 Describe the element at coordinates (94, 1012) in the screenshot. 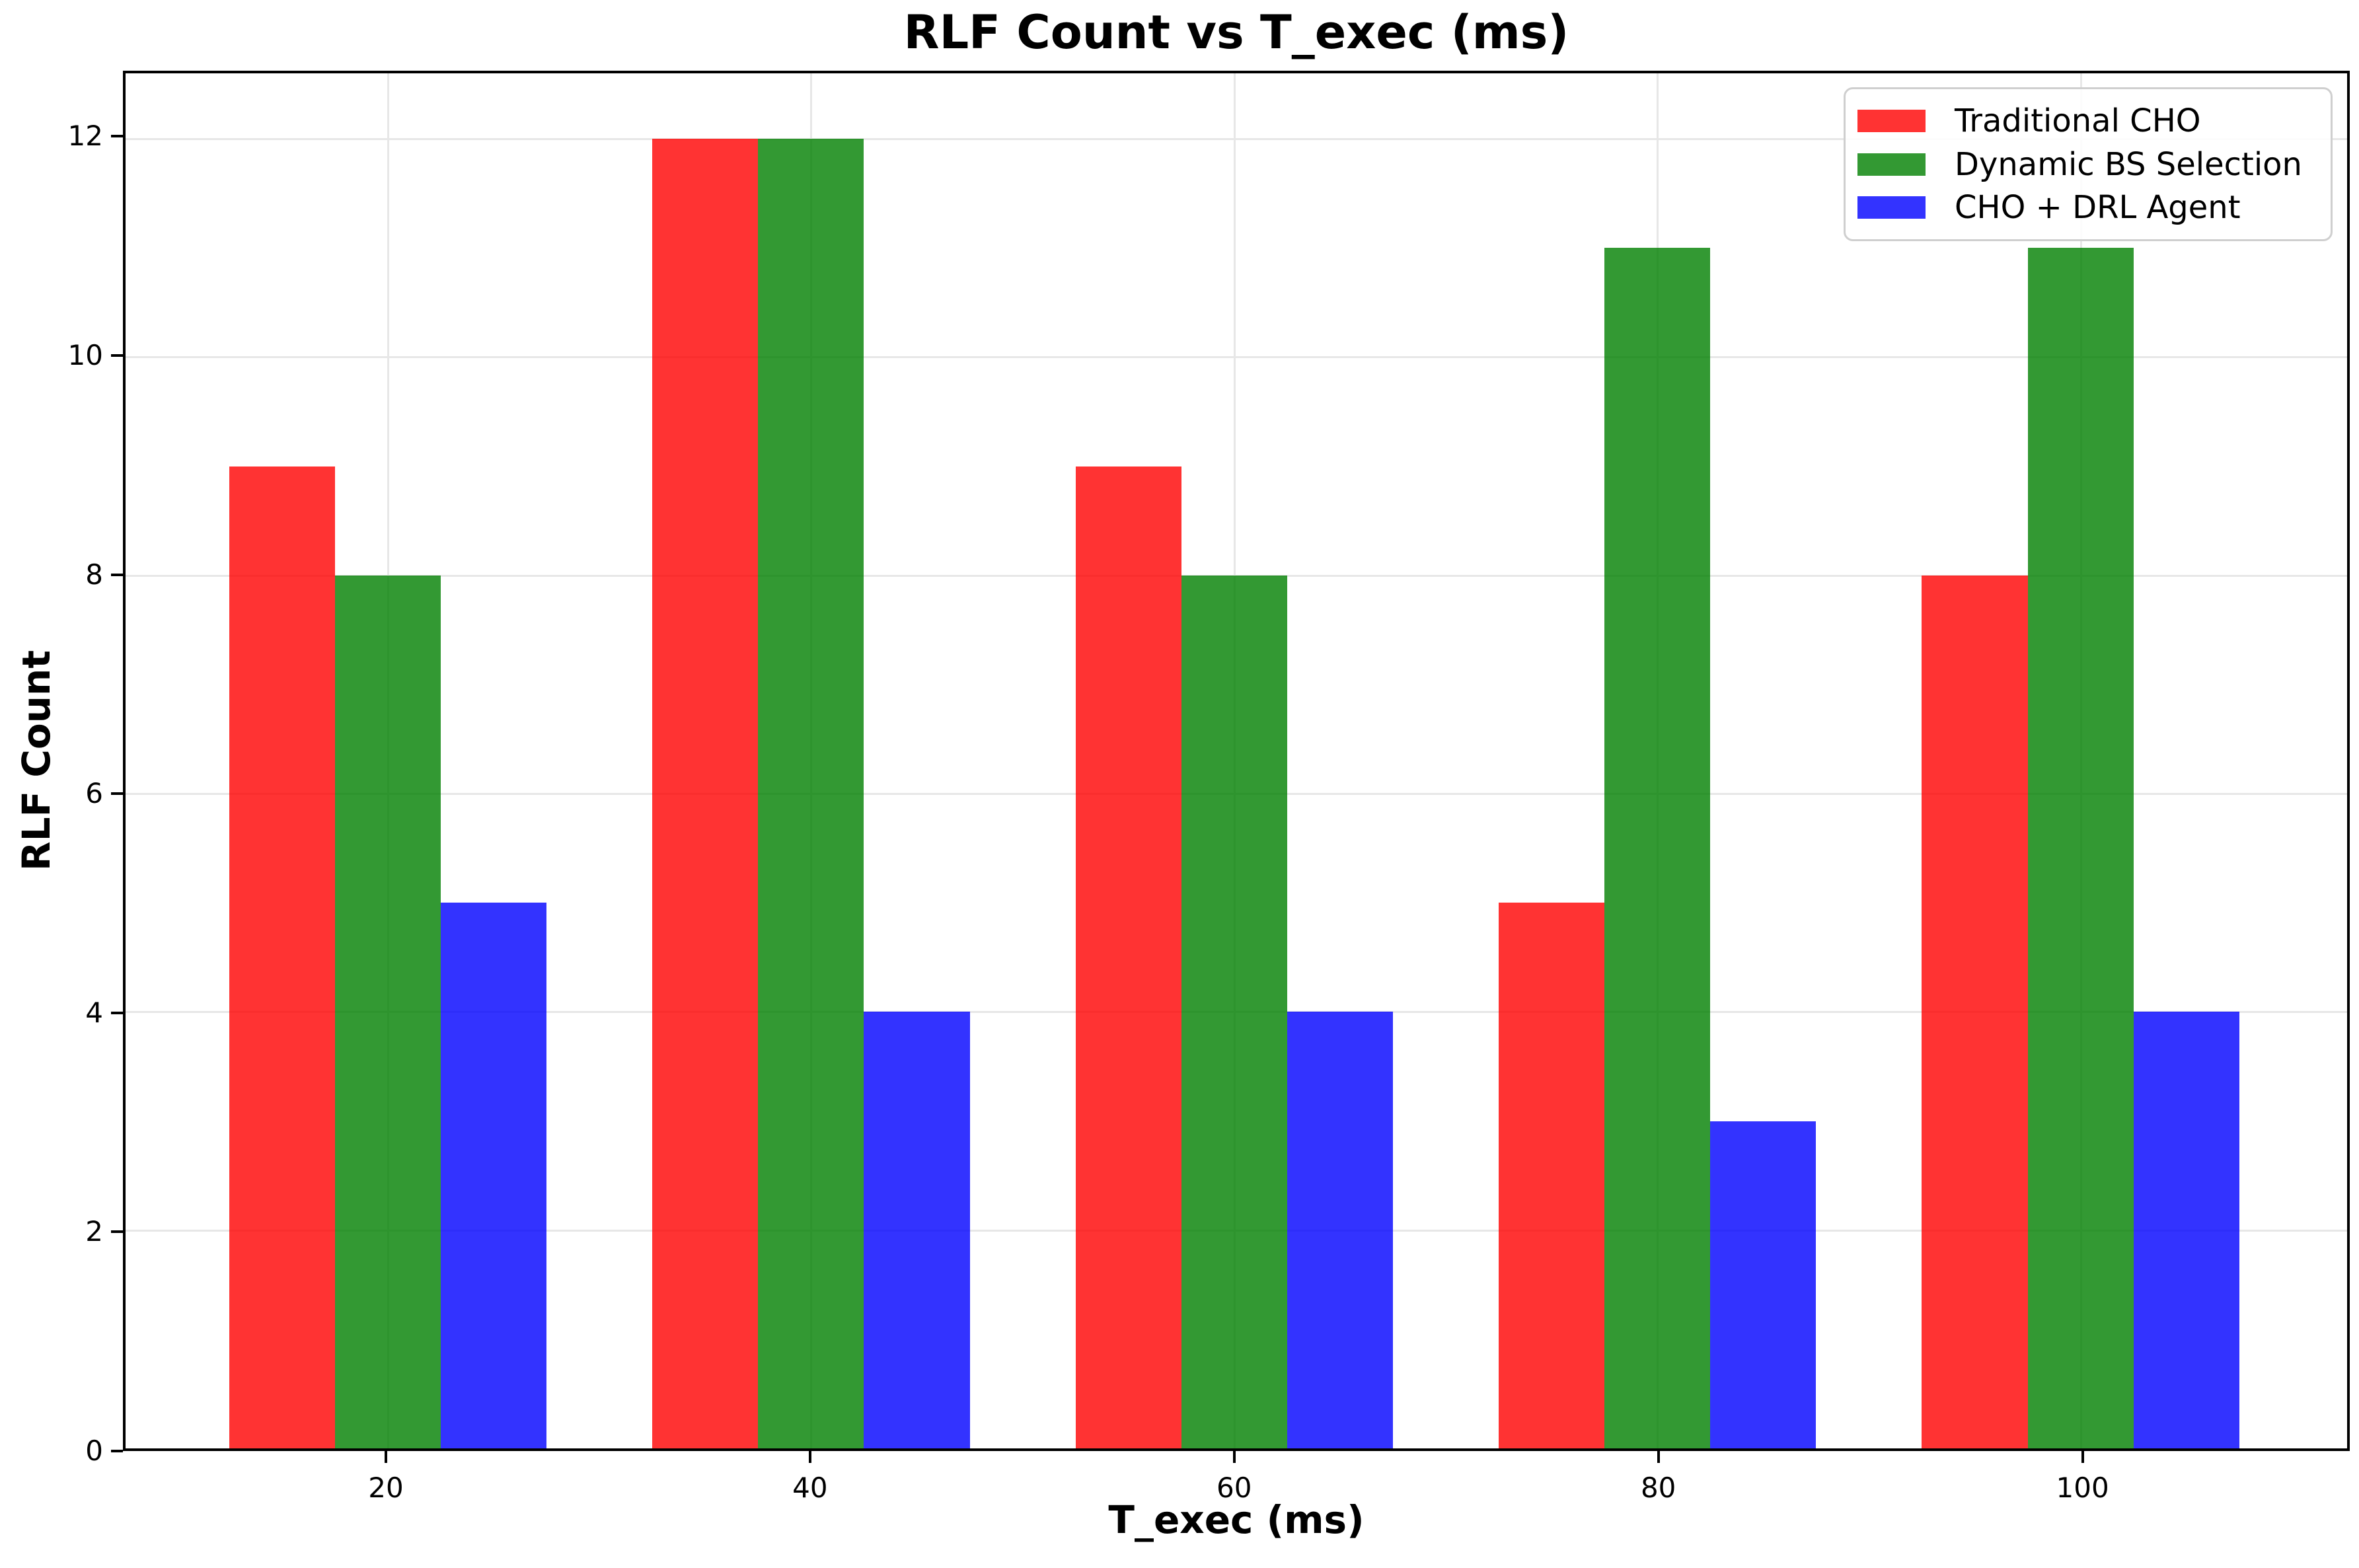

I see `y-tick-label: 4` at that location.